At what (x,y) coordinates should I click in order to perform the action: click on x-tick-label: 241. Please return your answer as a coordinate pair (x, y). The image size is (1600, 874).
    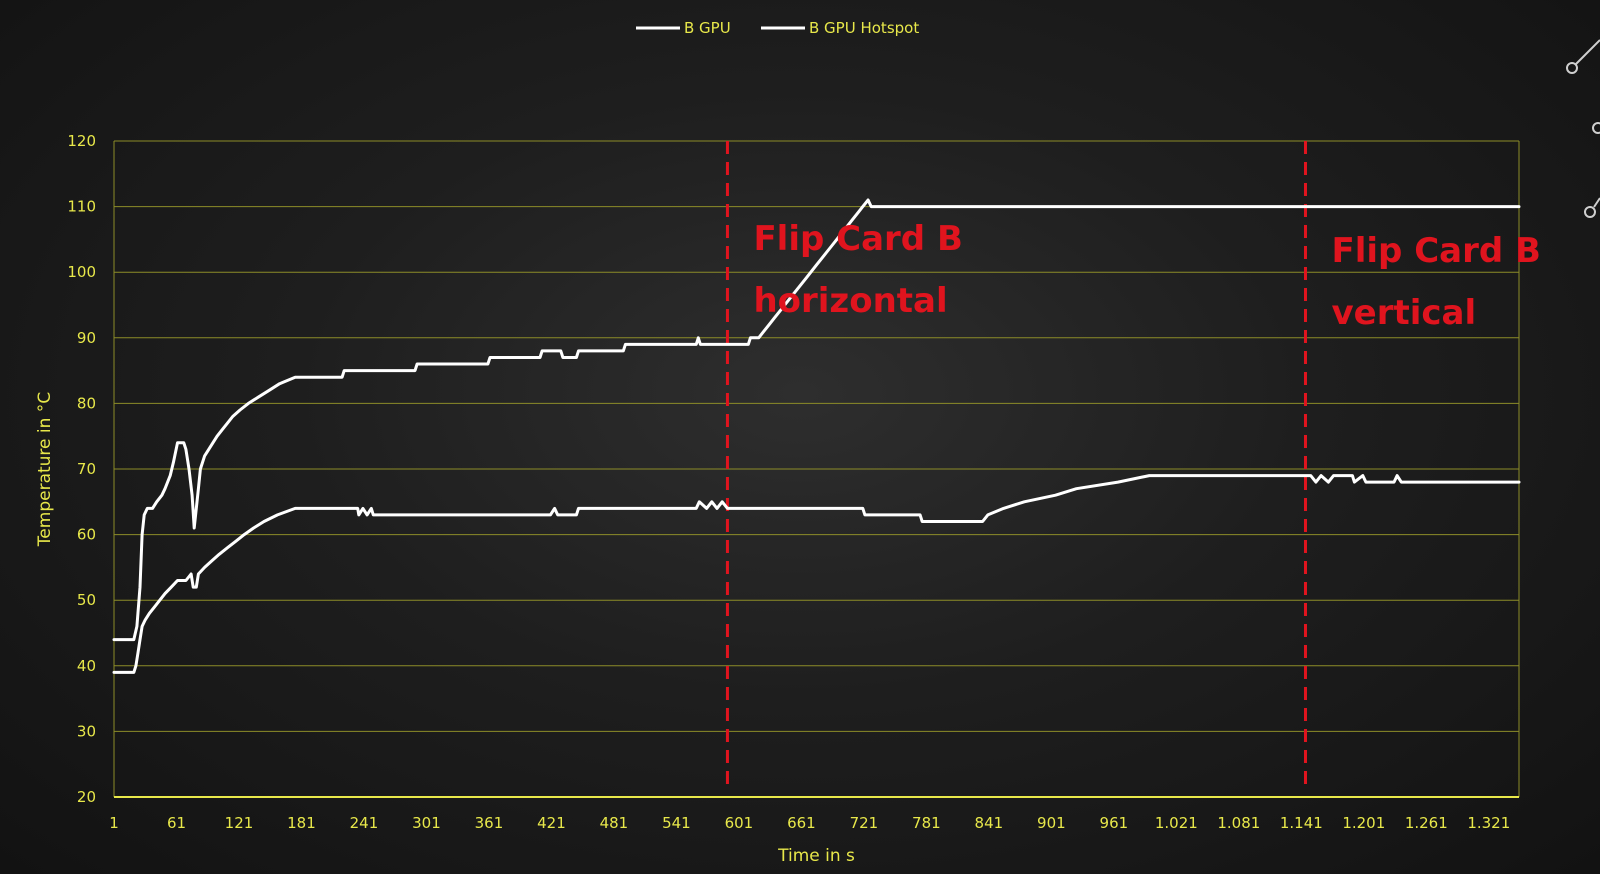
    Looking at the image, I should click on (364, 823).